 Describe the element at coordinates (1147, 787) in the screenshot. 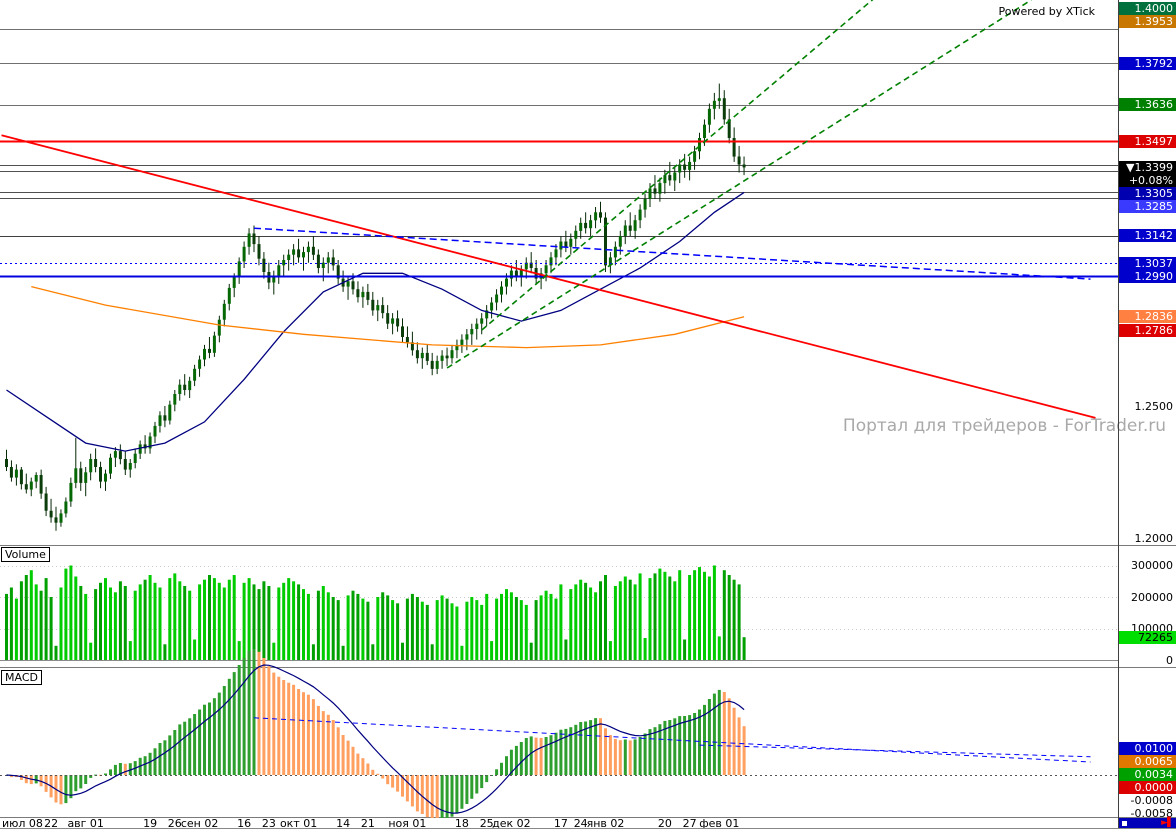

I see `macd-value-label: 0.0000` at that location.